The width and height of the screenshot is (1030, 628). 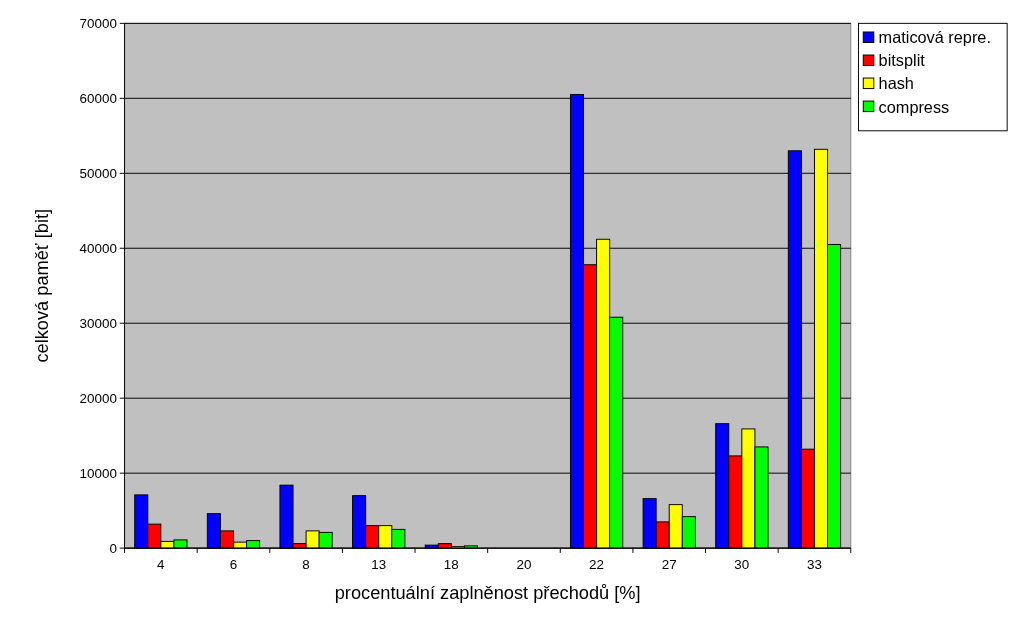 What do you see at coordinates (98, 99) in the screenshot?
I see `y-tick-label: 60000` at bounding box center [98, 99].